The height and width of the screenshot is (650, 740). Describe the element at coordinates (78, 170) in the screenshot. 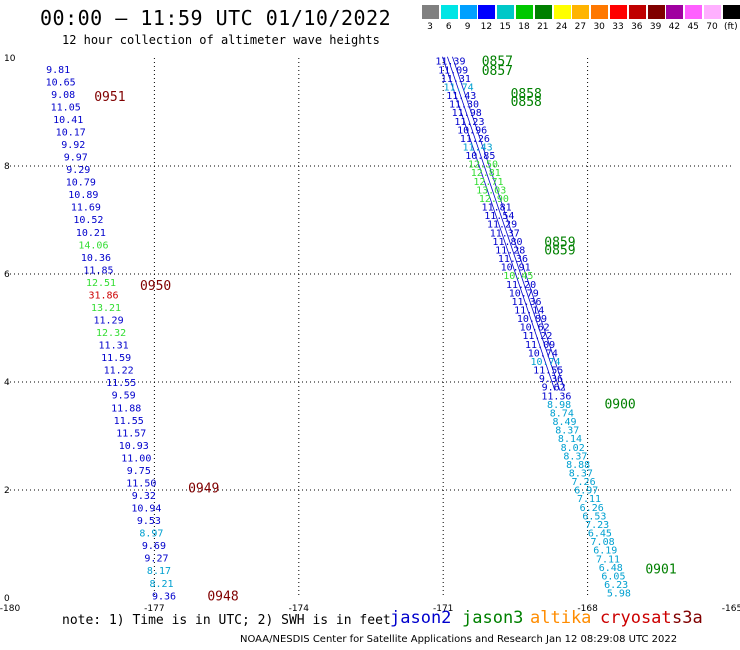

I see `wave-height-point: 9.29` at that location.